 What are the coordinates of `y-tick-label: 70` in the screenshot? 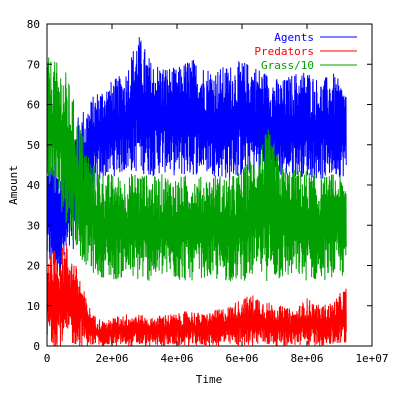 It's located at (33, 64).